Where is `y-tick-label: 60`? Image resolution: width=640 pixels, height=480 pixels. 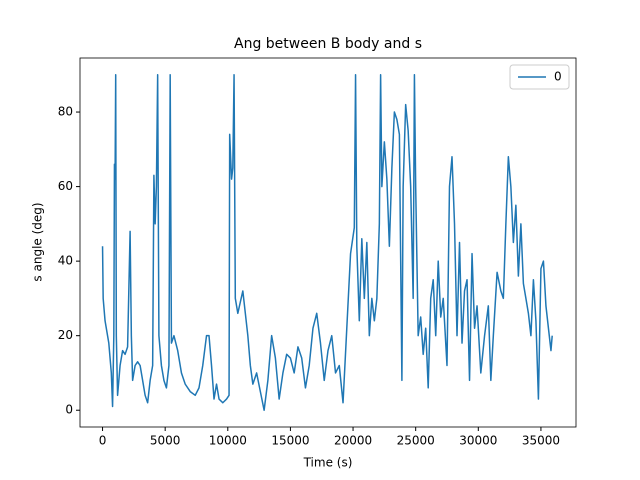
y-tick-label: 60 is located at coordinates (65, 186).